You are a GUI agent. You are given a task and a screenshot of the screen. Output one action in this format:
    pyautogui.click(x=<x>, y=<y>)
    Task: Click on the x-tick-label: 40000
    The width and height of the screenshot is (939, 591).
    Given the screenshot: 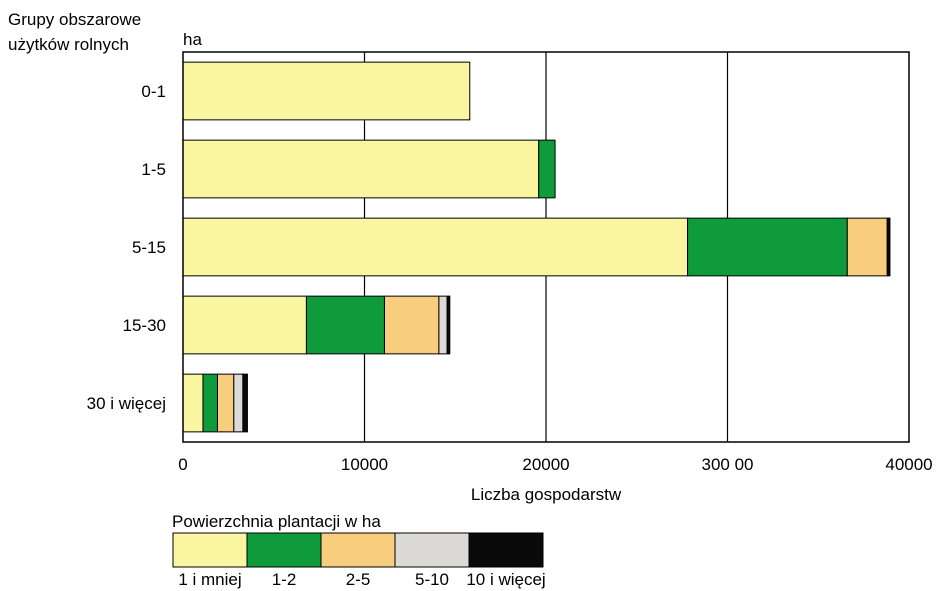 What is the action you would take?
    pyautogui.click(x=908, y=464)
    